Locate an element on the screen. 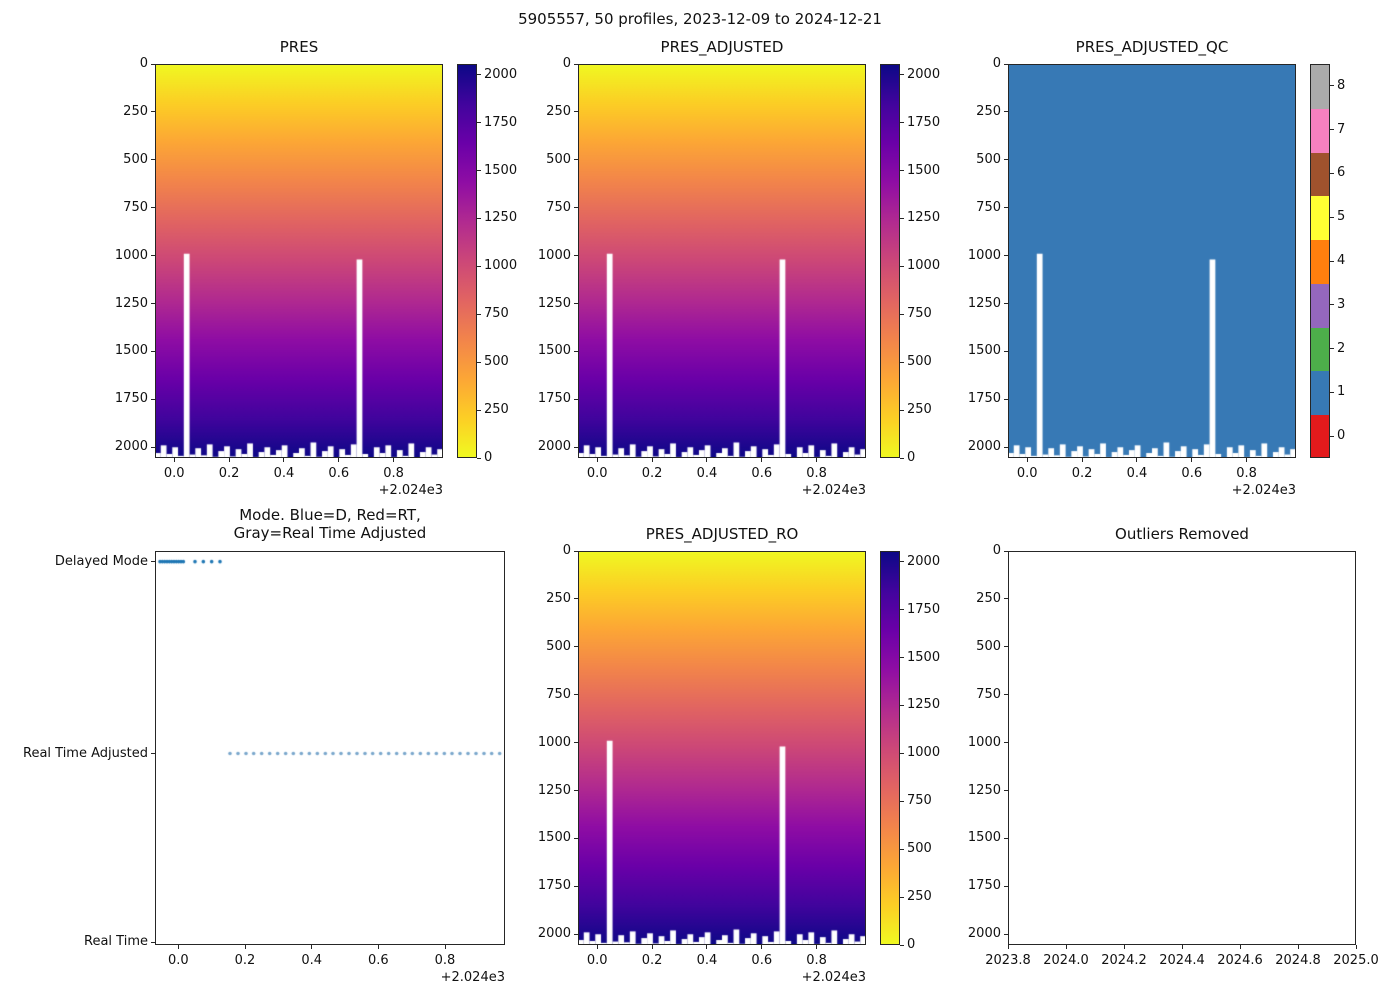 The height and width of the screenshot is (1000, 1400). colorbar-tick-label: 7 is located at coordinates (1341, 129).